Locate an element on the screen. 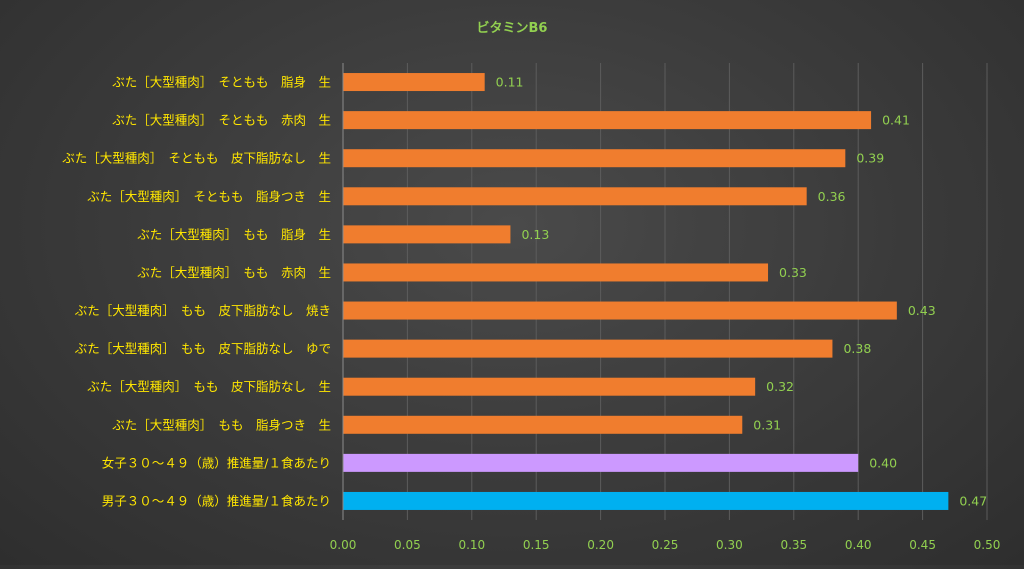  y-category-label: 男子３０～４９（歳）推進量/１食あたり is located at coordinates (216, 500).